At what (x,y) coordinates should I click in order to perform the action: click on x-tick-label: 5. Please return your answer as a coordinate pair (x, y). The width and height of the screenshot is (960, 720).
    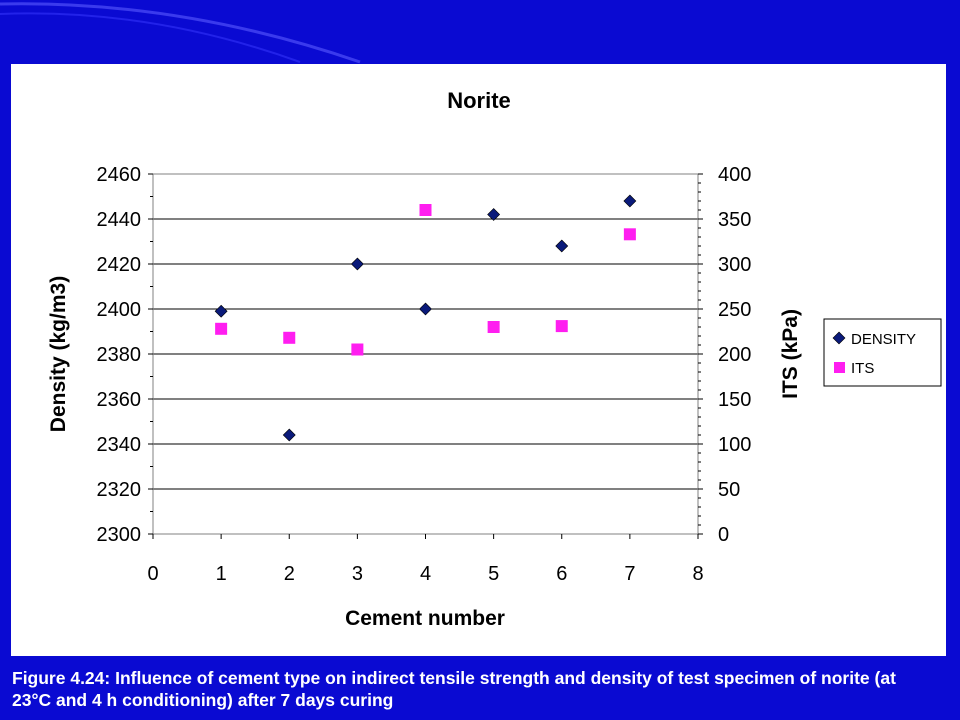
    Looking at the image, I should click on (493, 574).